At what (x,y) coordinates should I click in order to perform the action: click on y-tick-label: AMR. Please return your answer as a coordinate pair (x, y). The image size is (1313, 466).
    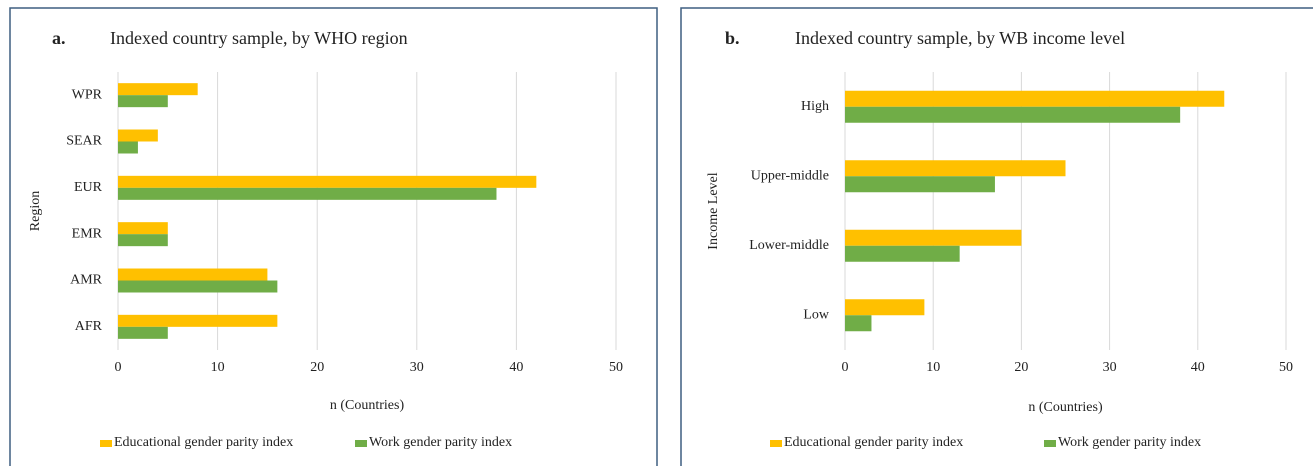
    Looking at the image, I should click on (86, 280).